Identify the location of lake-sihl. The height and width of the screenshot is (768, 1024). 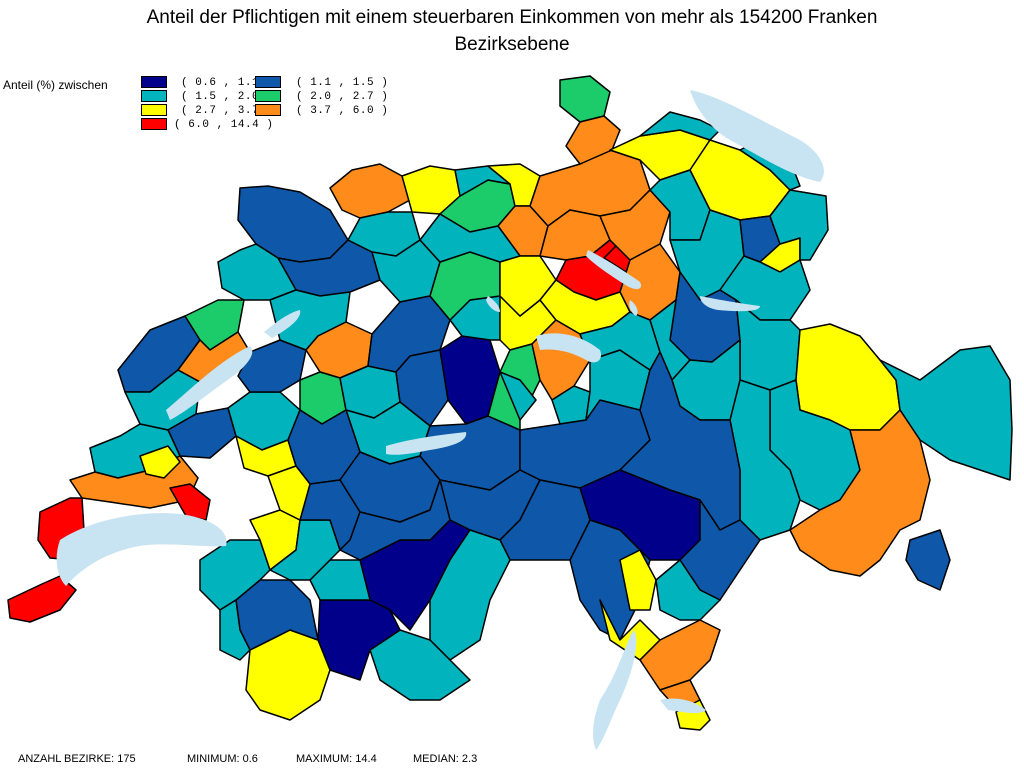
(633, 308).